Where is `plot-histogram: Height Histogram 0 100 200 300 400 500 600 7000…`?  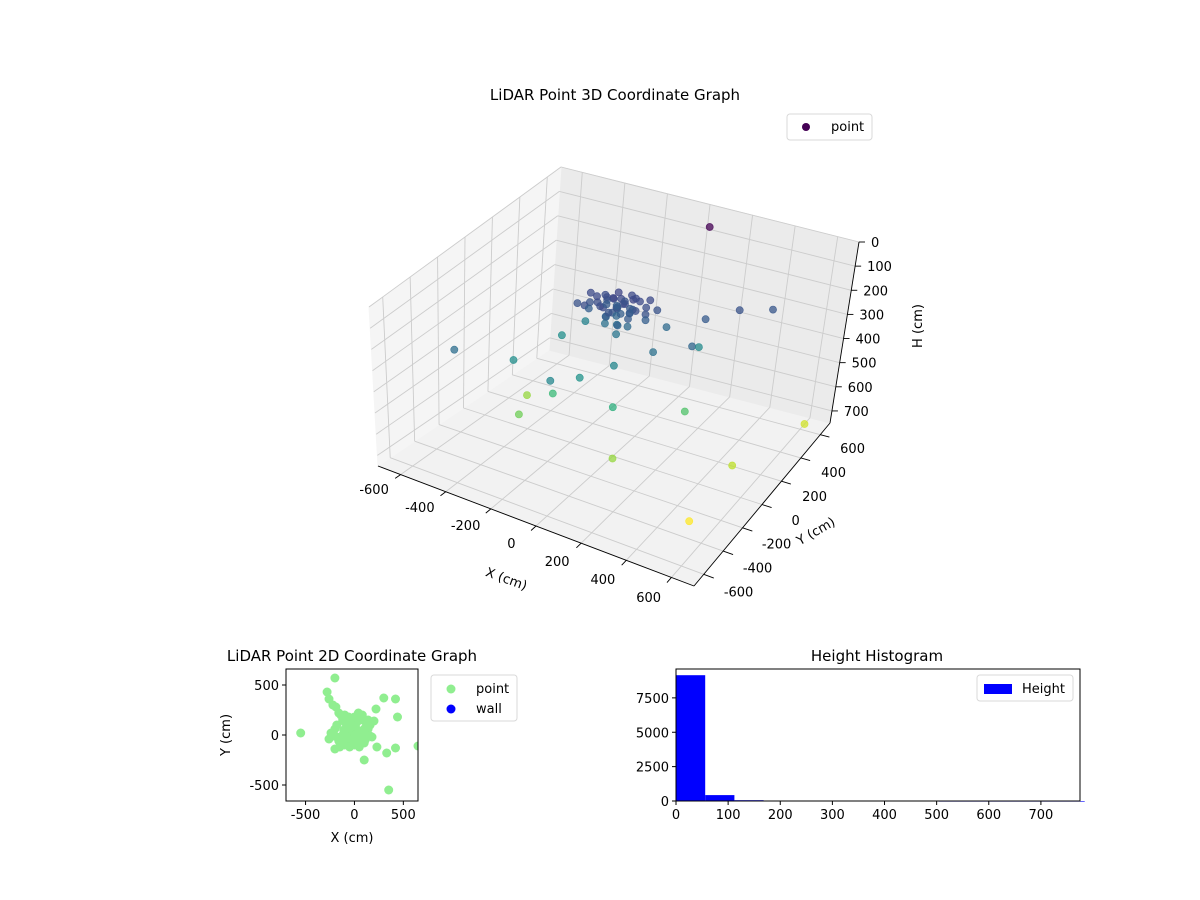 plot-histogram: Height Histogram 0 100 200 300 400 500 600 7000… is located at coordinates (860, 735).